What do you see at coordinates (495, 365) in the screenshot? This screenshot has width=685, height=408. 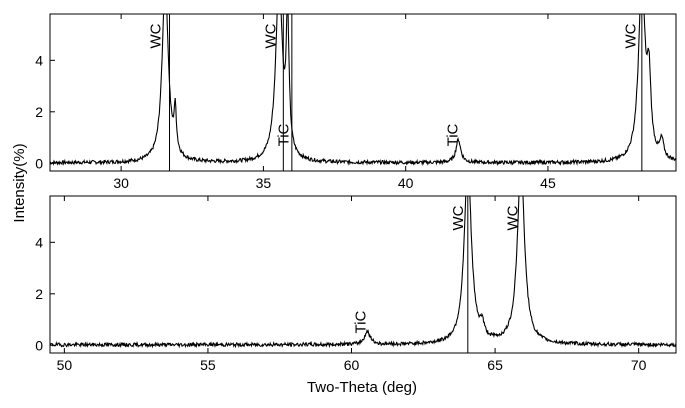 I see `x-tick-label: 65` at bounding box center [495, 365].